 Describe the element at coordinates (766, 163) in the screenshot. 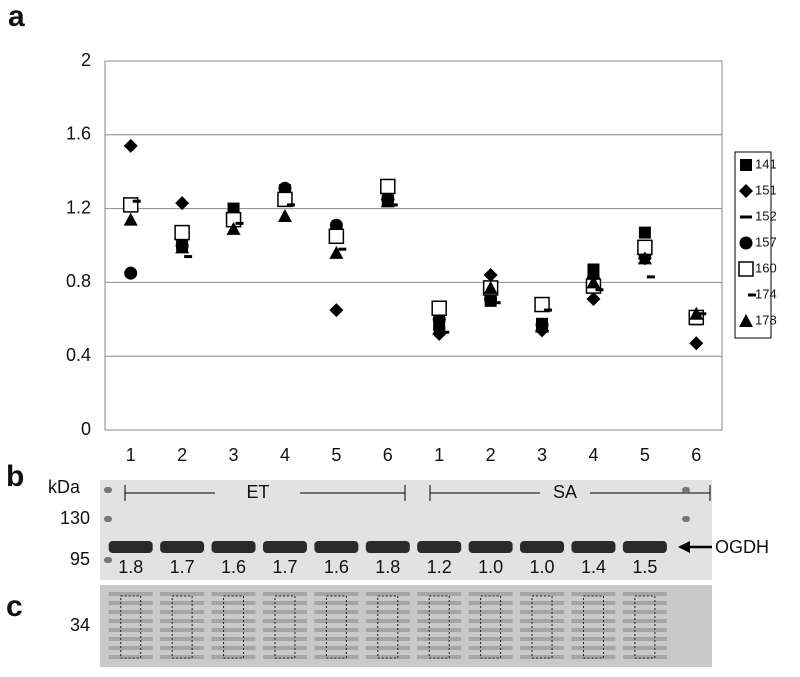

I see `legend-label: 141` at that location.